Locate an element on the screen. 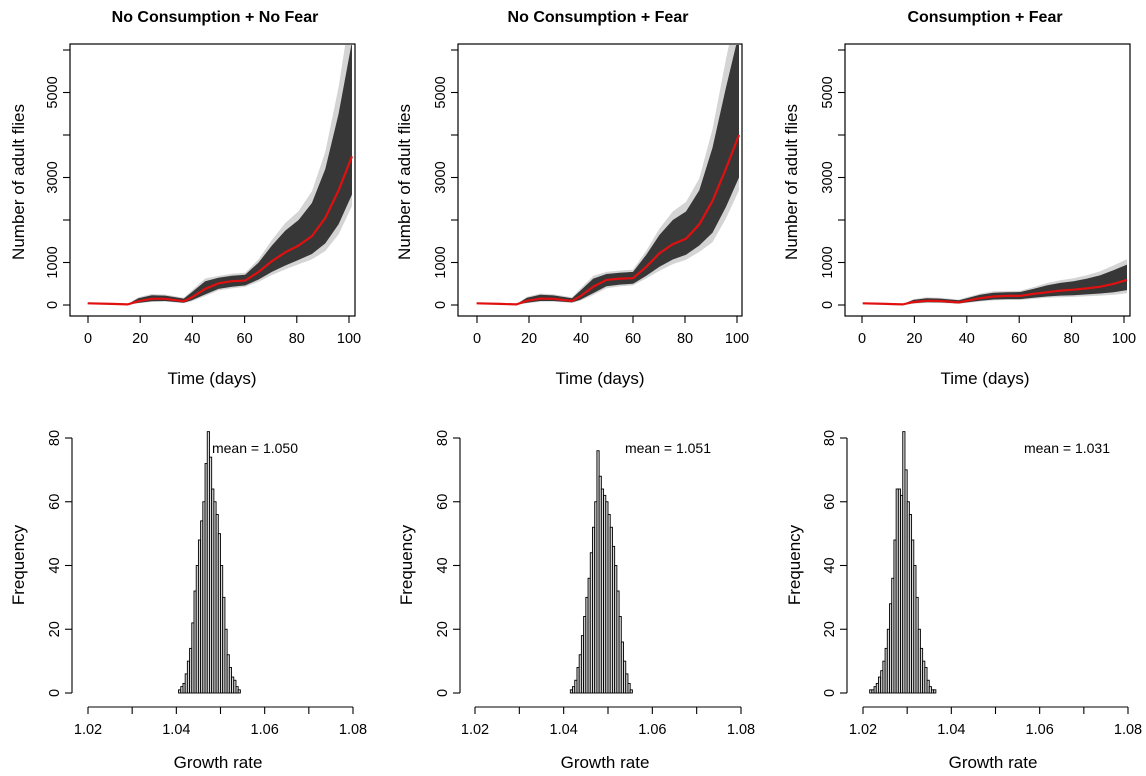  panel-2-ylabel: Number of adult flies is located at coordinates (404, 182).